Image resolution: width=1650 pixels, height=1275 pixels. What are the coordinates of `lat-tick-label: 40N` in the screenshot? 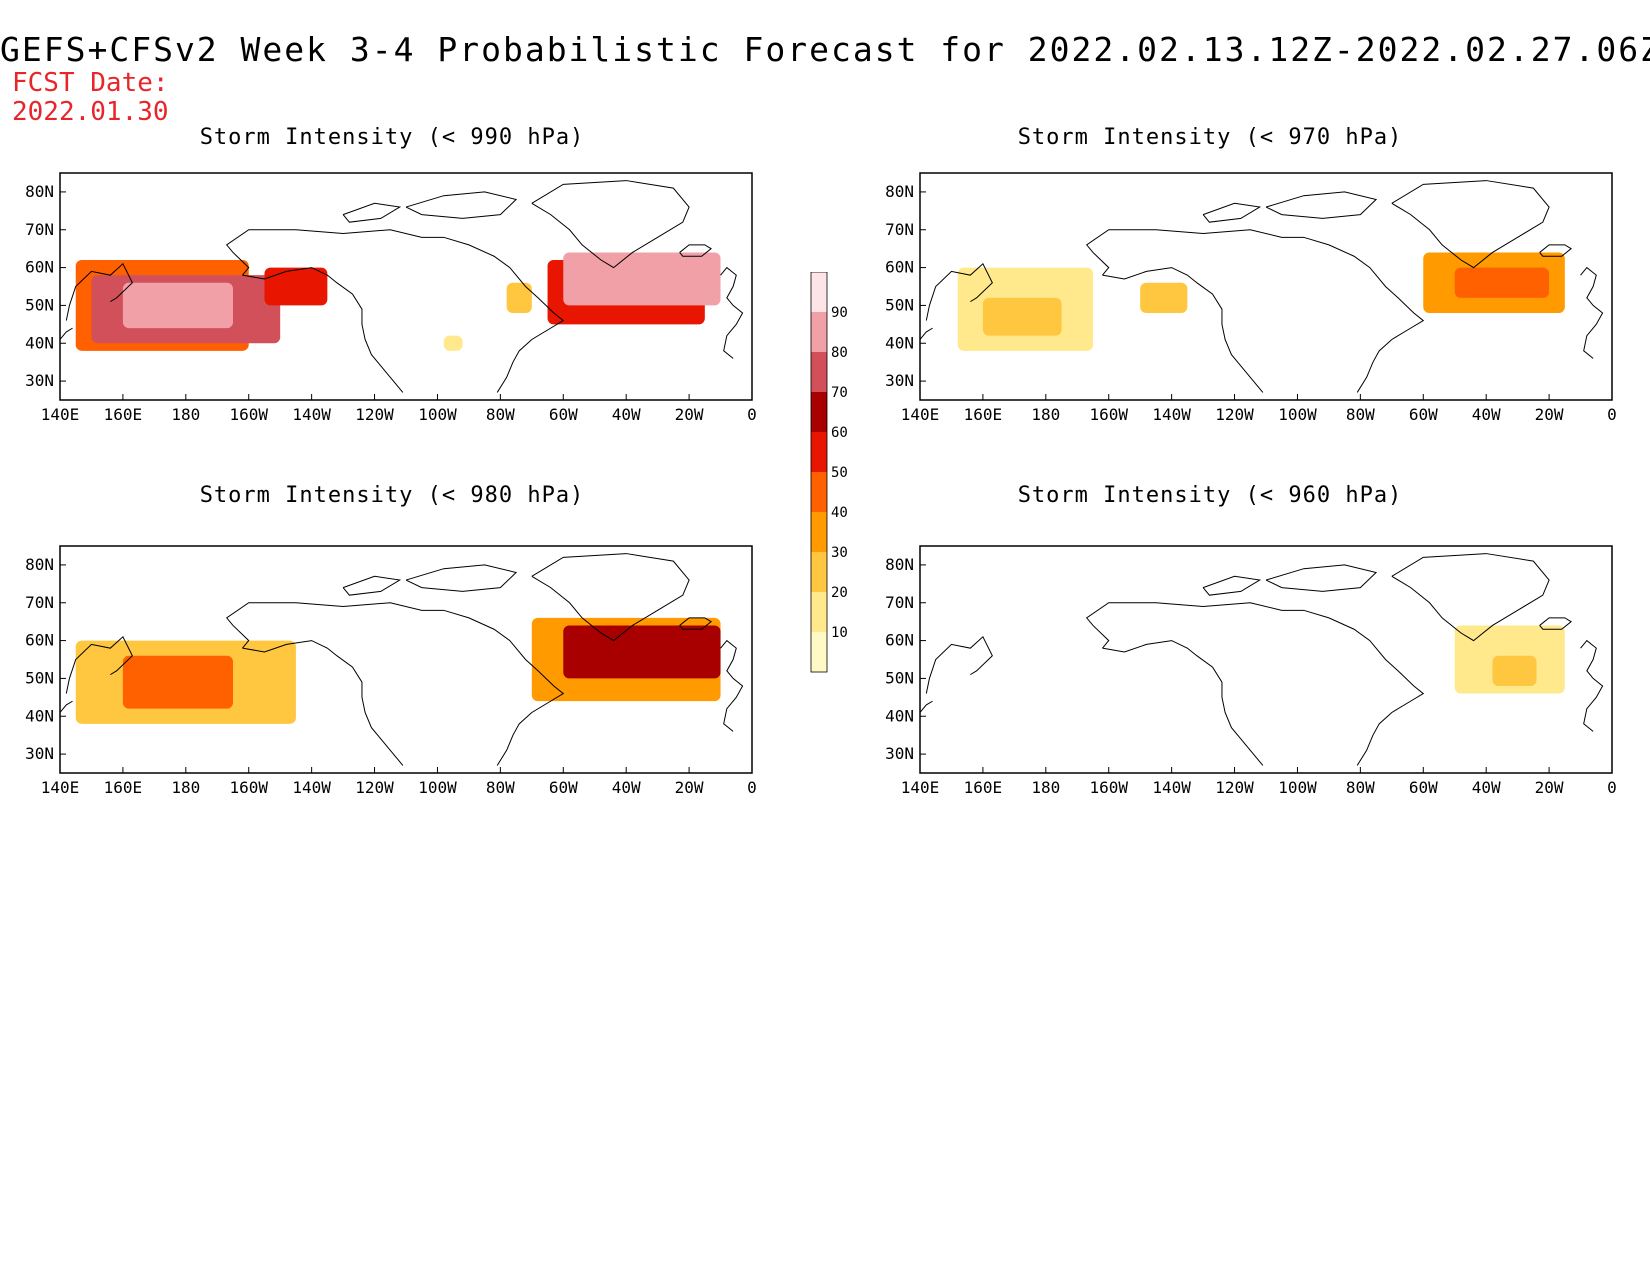 It's located at (899, 342).